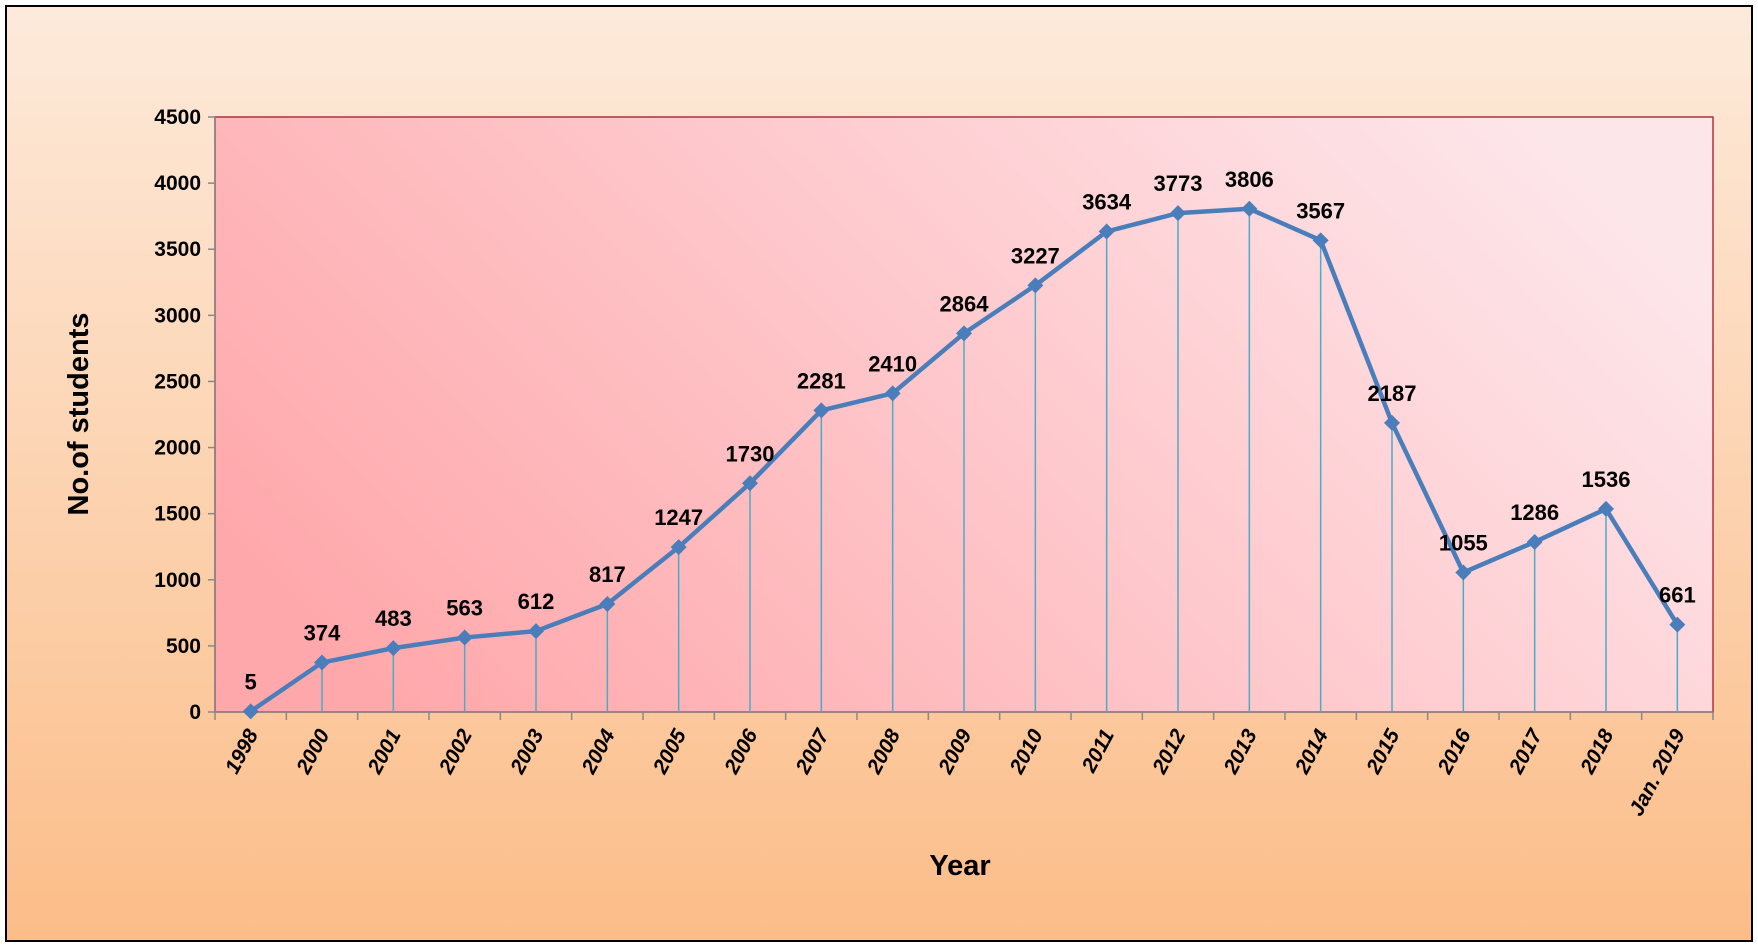 Image resolution: width=1758 pixels, height=947 pixels. I want to click on y-tick-label: 1000, so click(177, 580).